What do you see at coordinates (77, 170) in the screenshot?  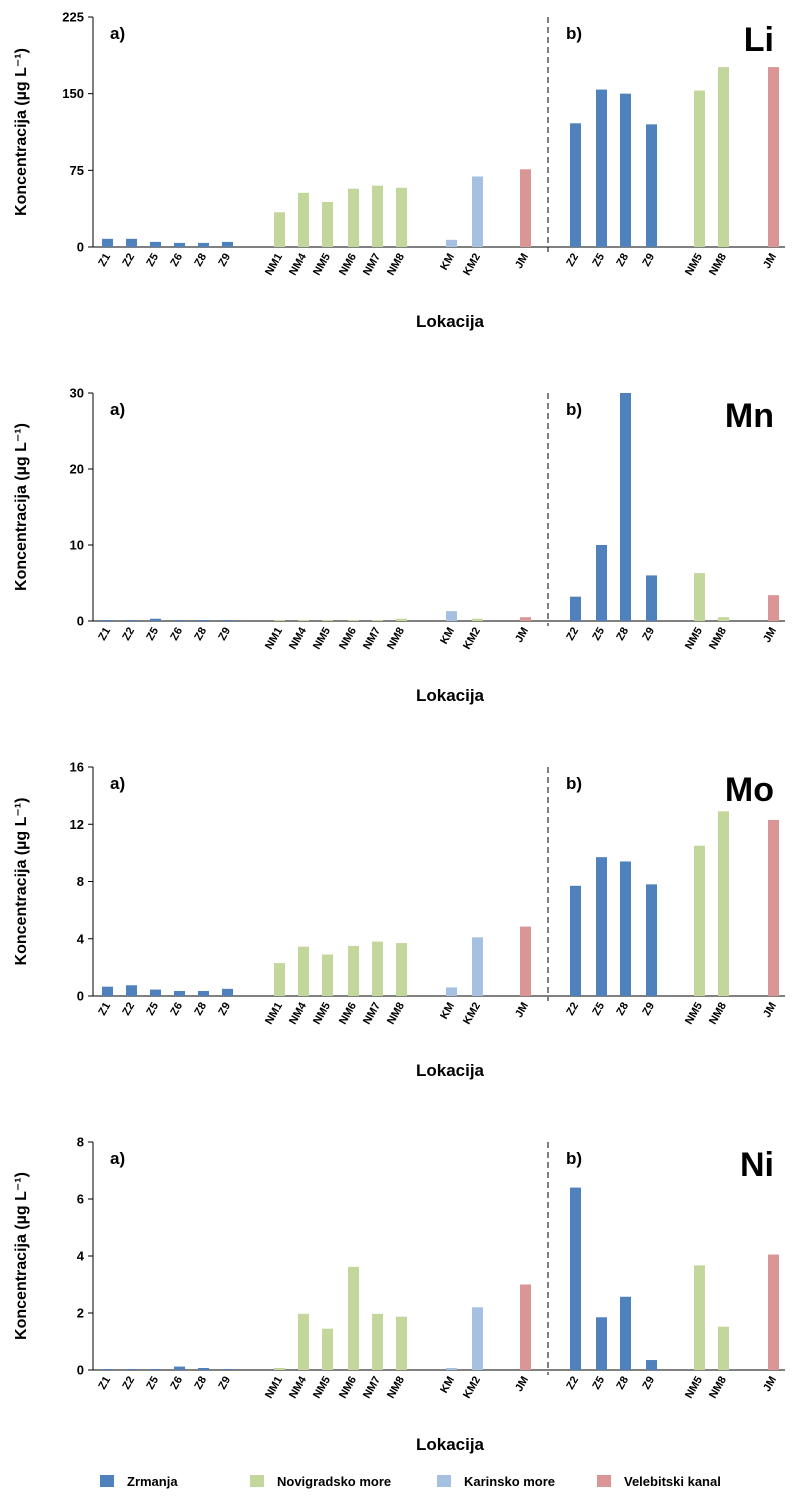 I see `y-tick-label: 75` at bounding box center [77, 170].